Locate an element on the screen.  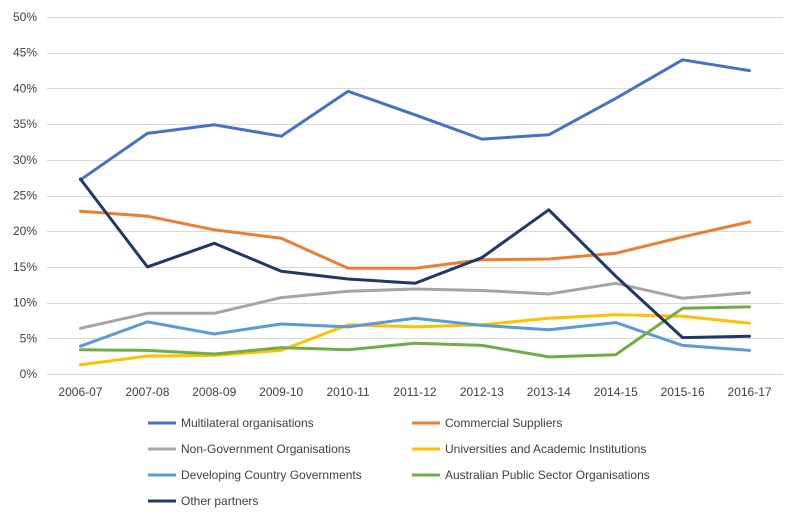
legend-label: Universities and Academic Institutions is located at coordinates (545, 449).